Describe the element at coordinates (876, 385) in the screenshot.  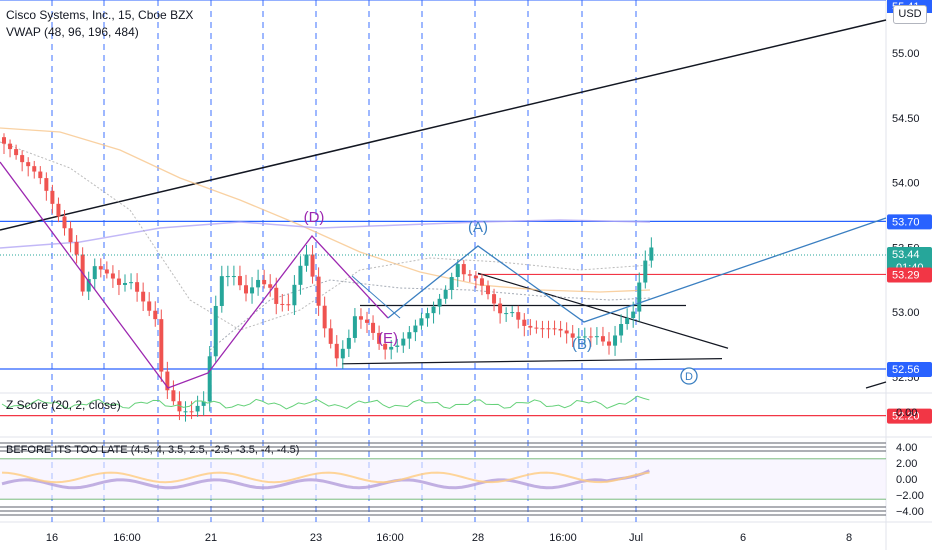
I see `trend-line-fragment` at that location.